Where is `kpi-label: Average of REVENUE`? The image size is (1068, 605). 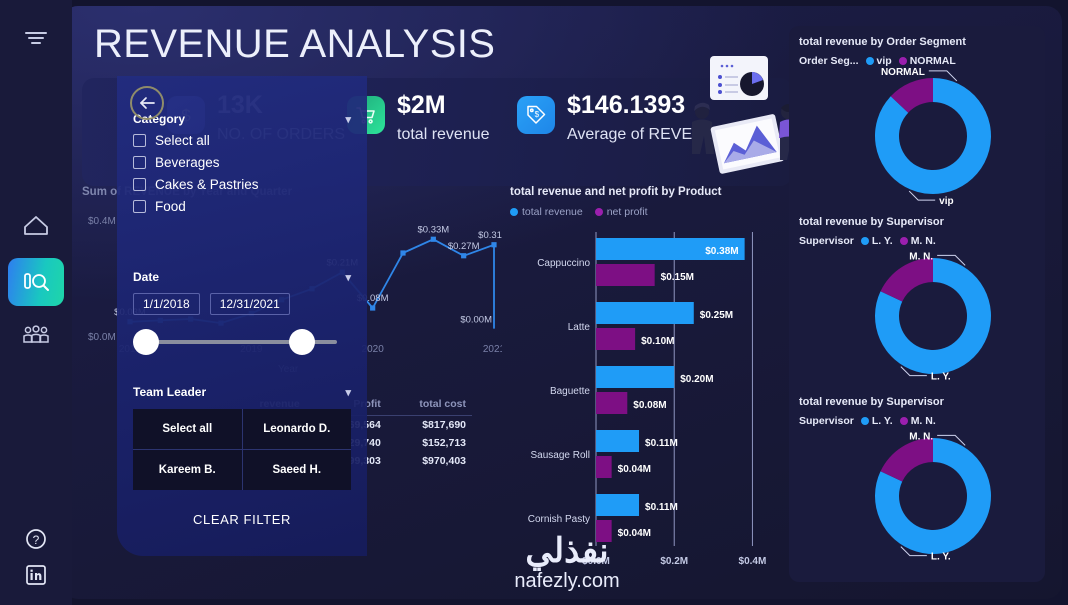
kpi-label: Average of REVENUE is located at coordinates (646, 135).